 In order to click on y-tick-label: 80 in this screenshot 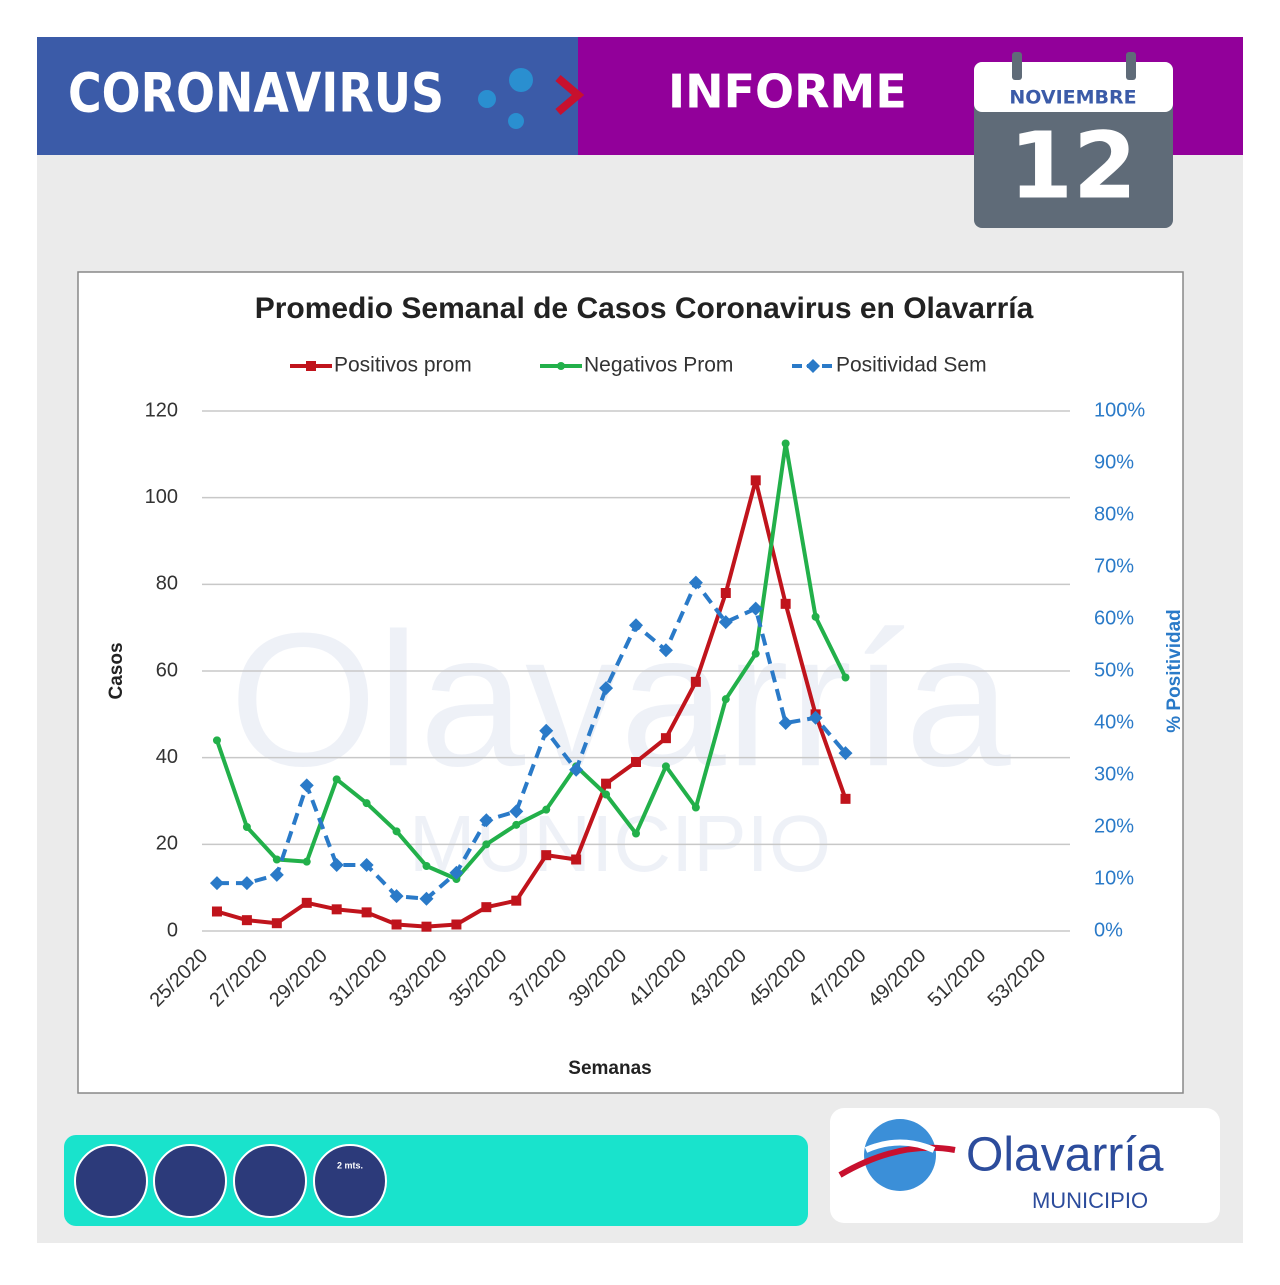, I will do `click(167, 584)`.